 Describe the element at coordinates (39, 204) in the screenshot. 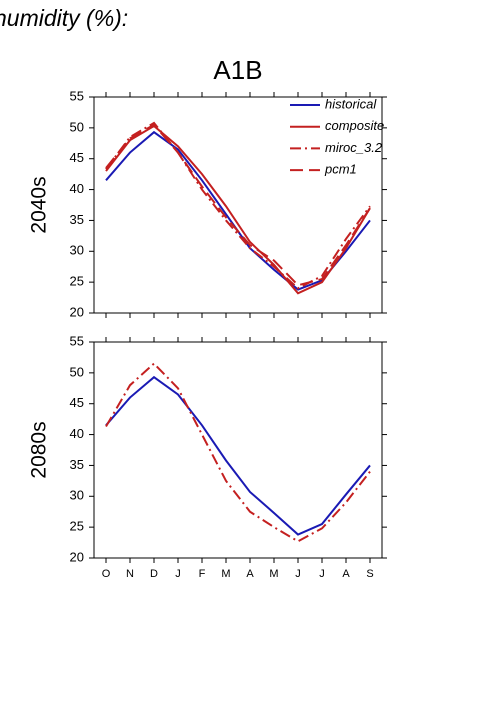

I see `y-axis-label: 2040s` at that location.